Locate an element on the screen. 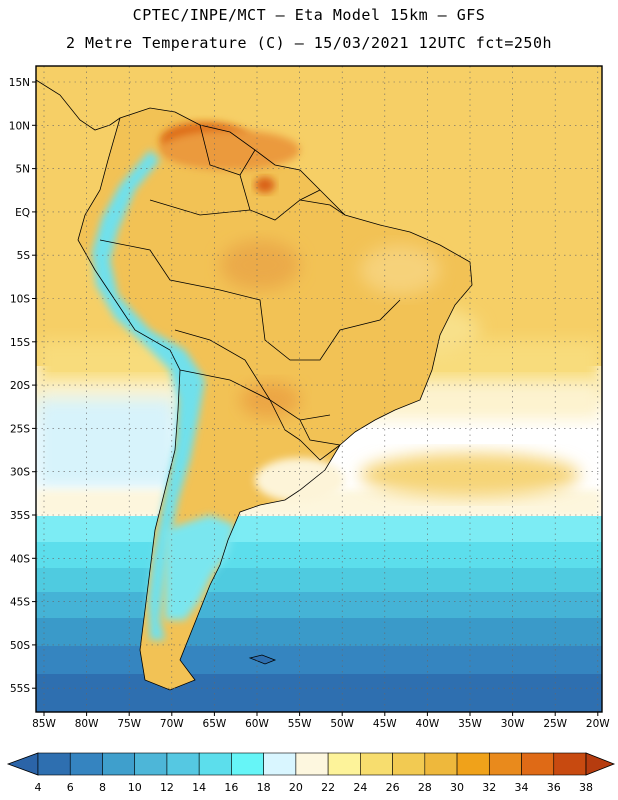 The width and height of the screenshot is (618, 800). lat-tick-label: 35S is located at coordinates (20, 516).